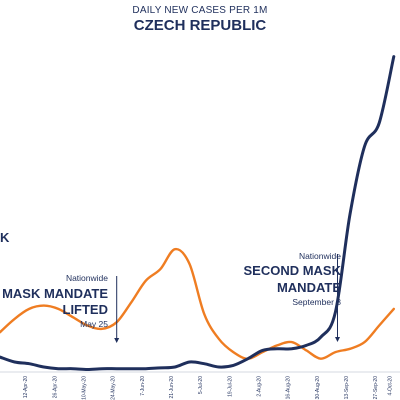 This screenshot has height=400, width=400. What do you see at coordinates (391, 386) in the screenshot?
I see `x-tick-label: 4-Oct-20` at bounding box center [391, 386].